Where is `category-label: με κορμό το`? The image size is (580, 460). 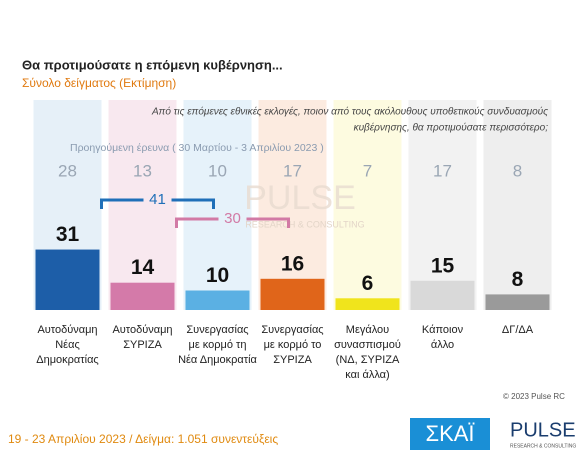 category-label: με κορμό το is located at coordinates (293, 345).